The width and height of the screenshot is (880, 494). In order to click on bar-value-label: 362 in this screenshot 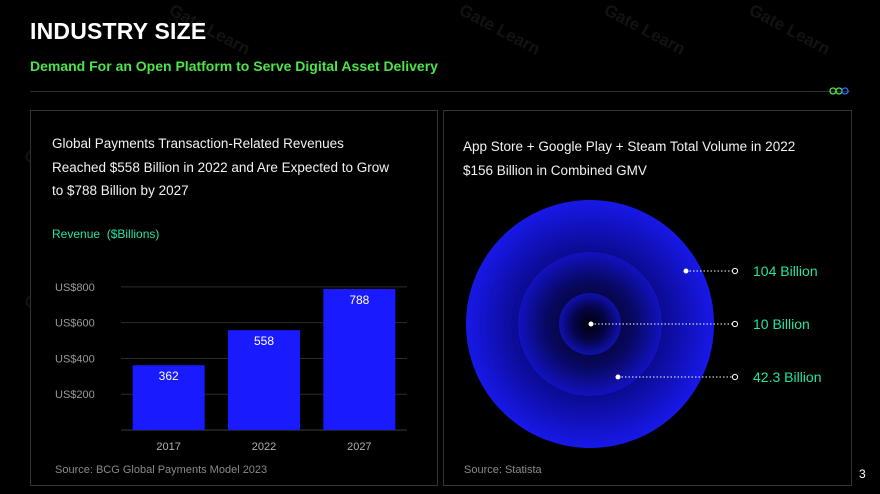, I will do `click(169, 376)`.